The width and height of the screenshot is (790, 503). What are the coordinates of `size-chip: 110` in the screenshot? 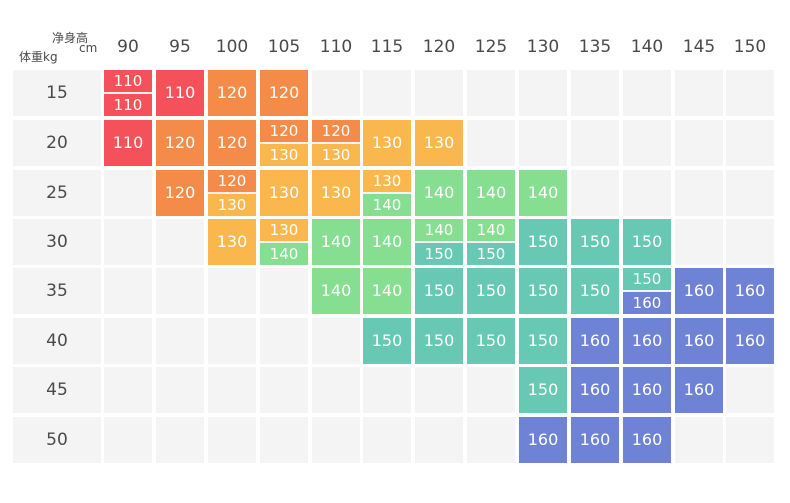 It's located at (128, 143).